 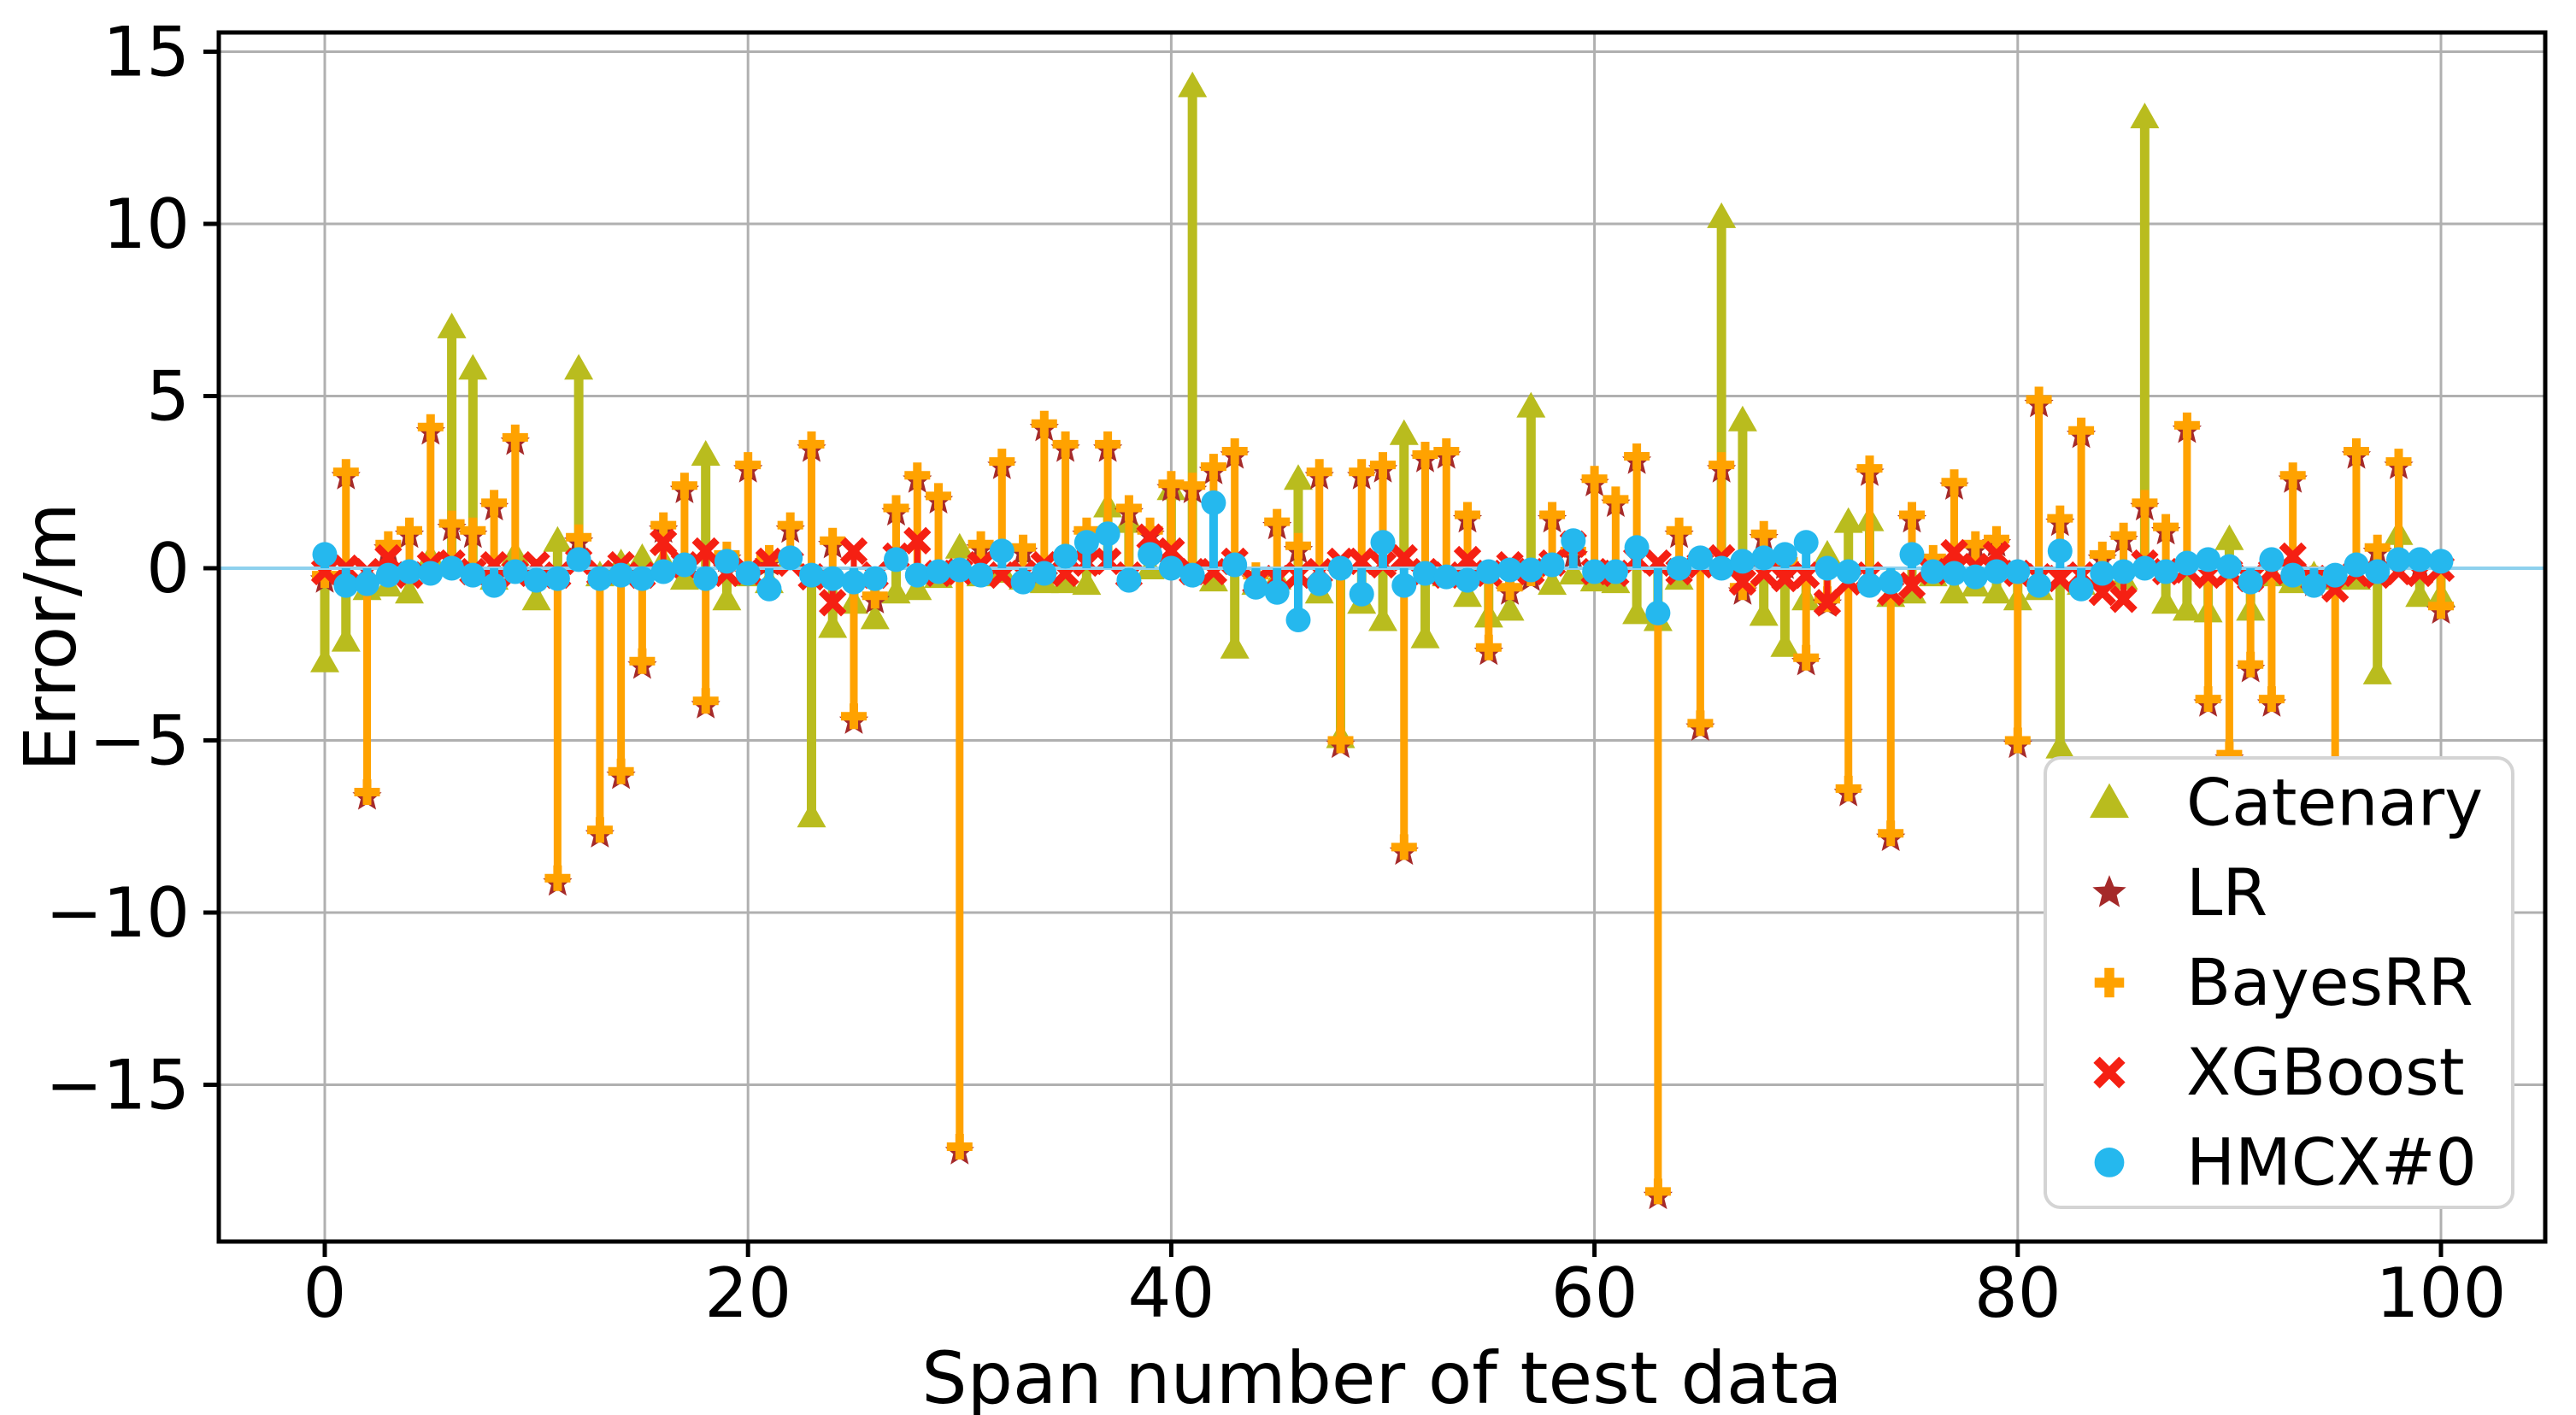 What do you see at coordinates (2285, 1162) in the screenshot?
I see `legend-item-hmcx0: HMCX#0` at bounding box center [2285, 1162].